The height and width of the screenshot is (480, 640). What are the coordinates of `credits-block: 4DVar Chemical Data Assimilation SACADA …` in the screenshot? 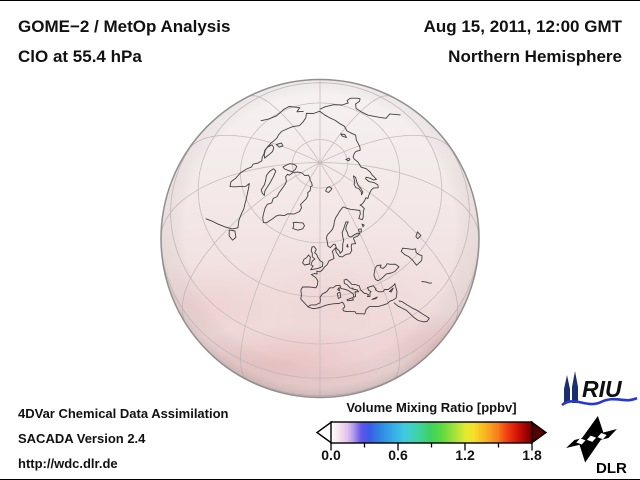 It's located at (123, 438).